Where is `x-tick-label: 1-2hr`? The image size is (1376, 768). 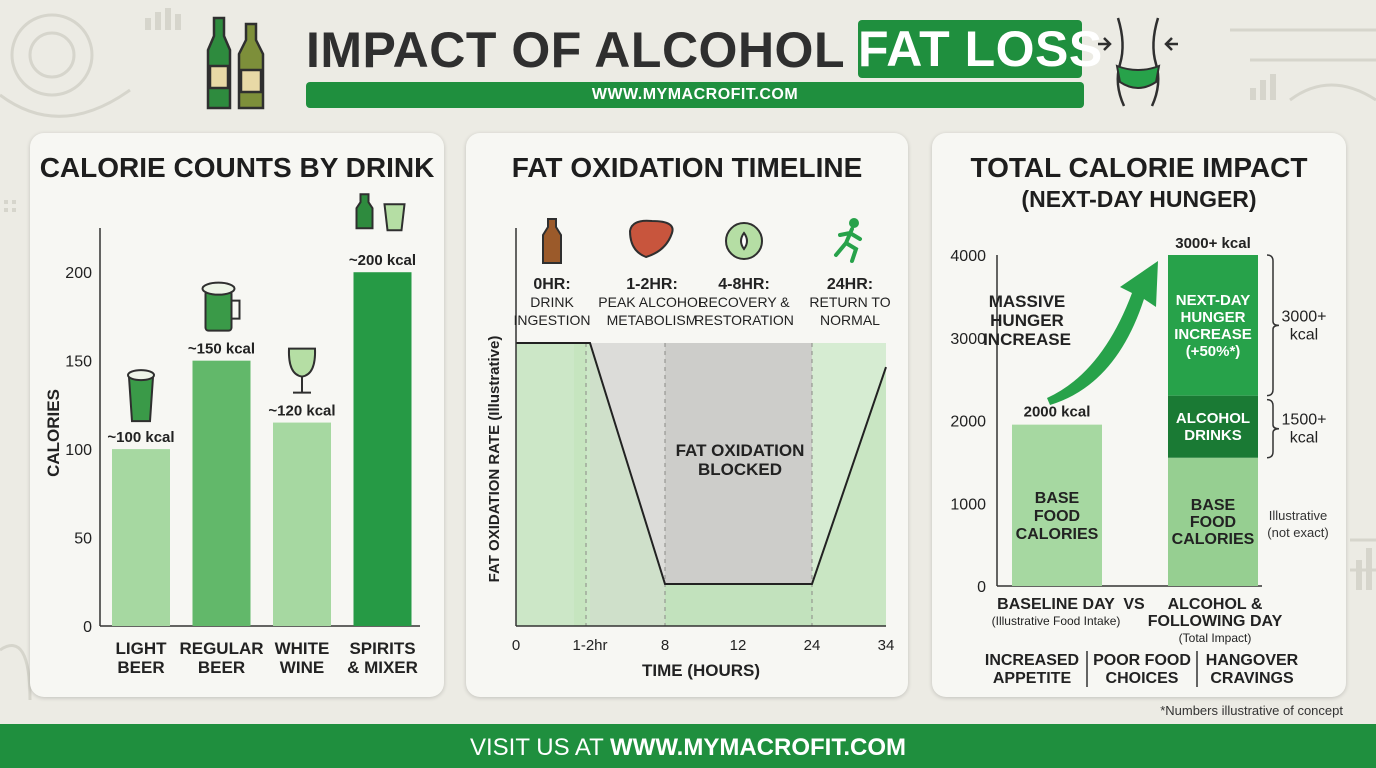
x-tick-label: 1-2hr is located at coordinates (589, 645).